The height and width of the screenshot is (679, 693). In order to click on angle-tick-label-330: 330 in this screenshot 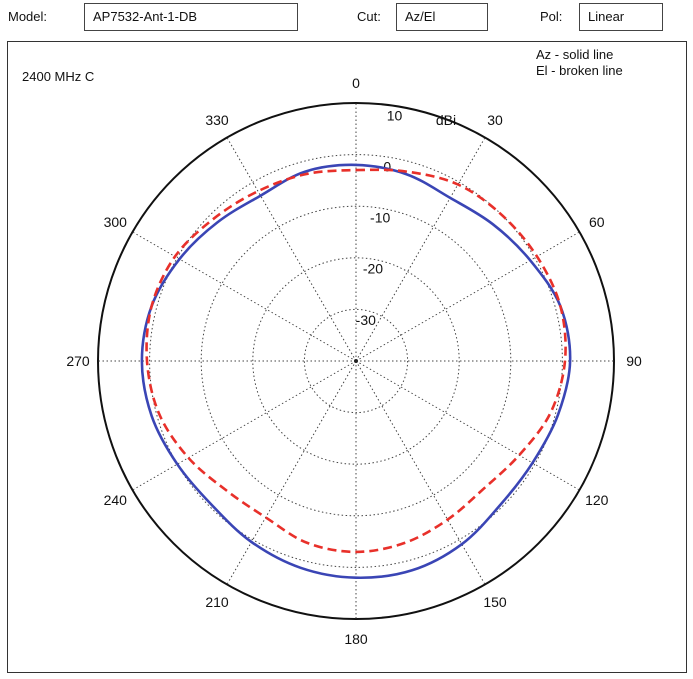, I will do `click(217, 120)`.